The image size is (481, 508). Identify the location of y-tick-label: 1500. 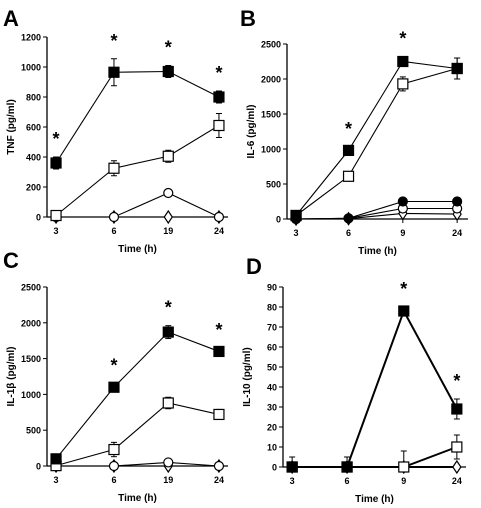
(271, 115).